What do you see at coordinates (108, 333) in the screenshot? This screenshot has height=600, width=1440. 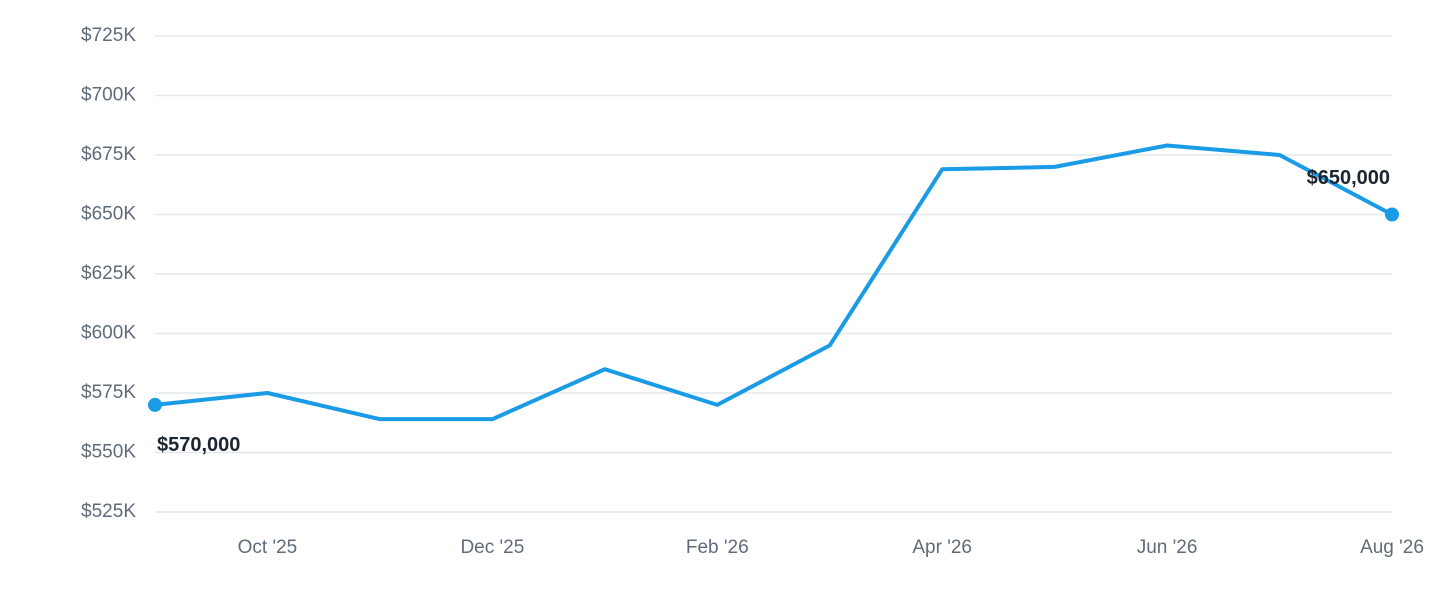 I see `y-tick-label: $600K` at bounding box center [108, 333].